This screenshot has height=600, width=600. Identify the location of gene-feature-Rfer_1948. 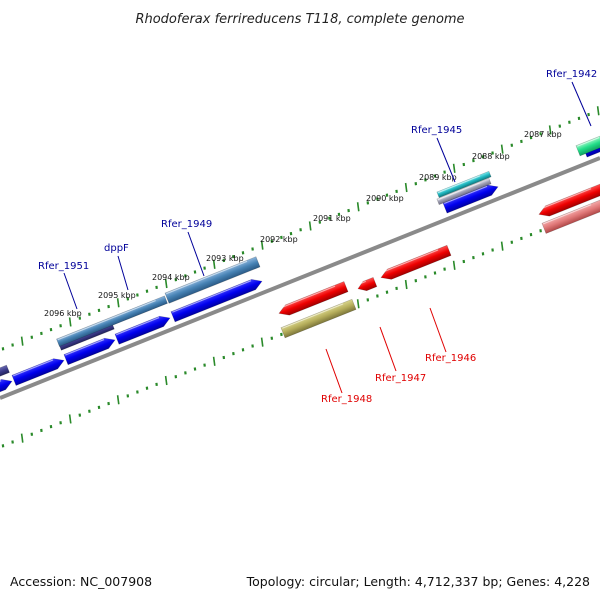
(318, 318).